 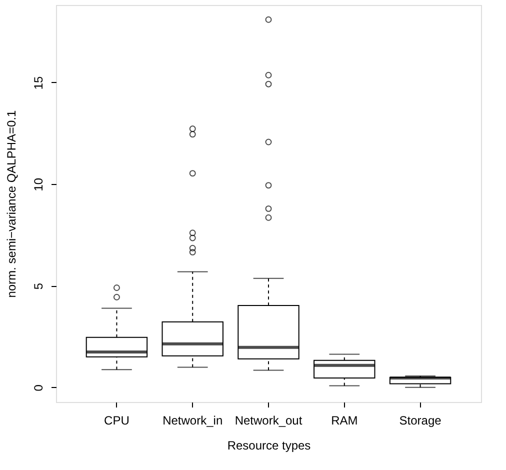 I want to click on x-tick-label: Network_in, so click(x=192, y=421).